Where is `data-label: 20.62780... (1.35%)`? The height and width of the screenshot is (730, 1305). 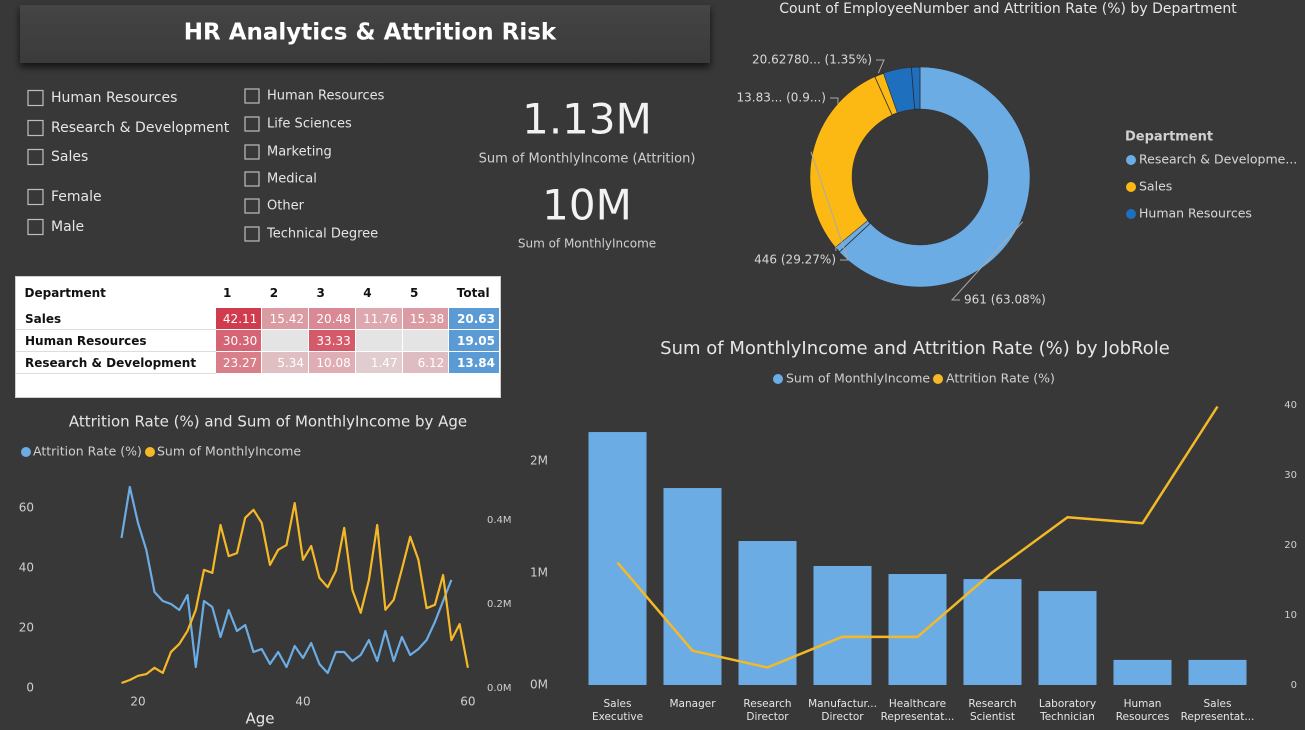
data-label: 20.62780... (1.35%) is located at coordinates (812, 60).